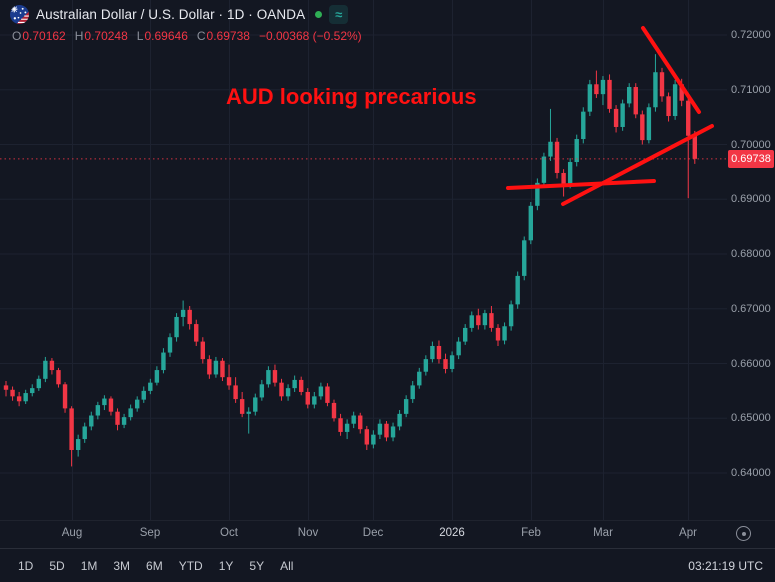  Describe the element at coordinates (257, 565) in the screenshot. I see `range-button-5y: 5Y` at that location.